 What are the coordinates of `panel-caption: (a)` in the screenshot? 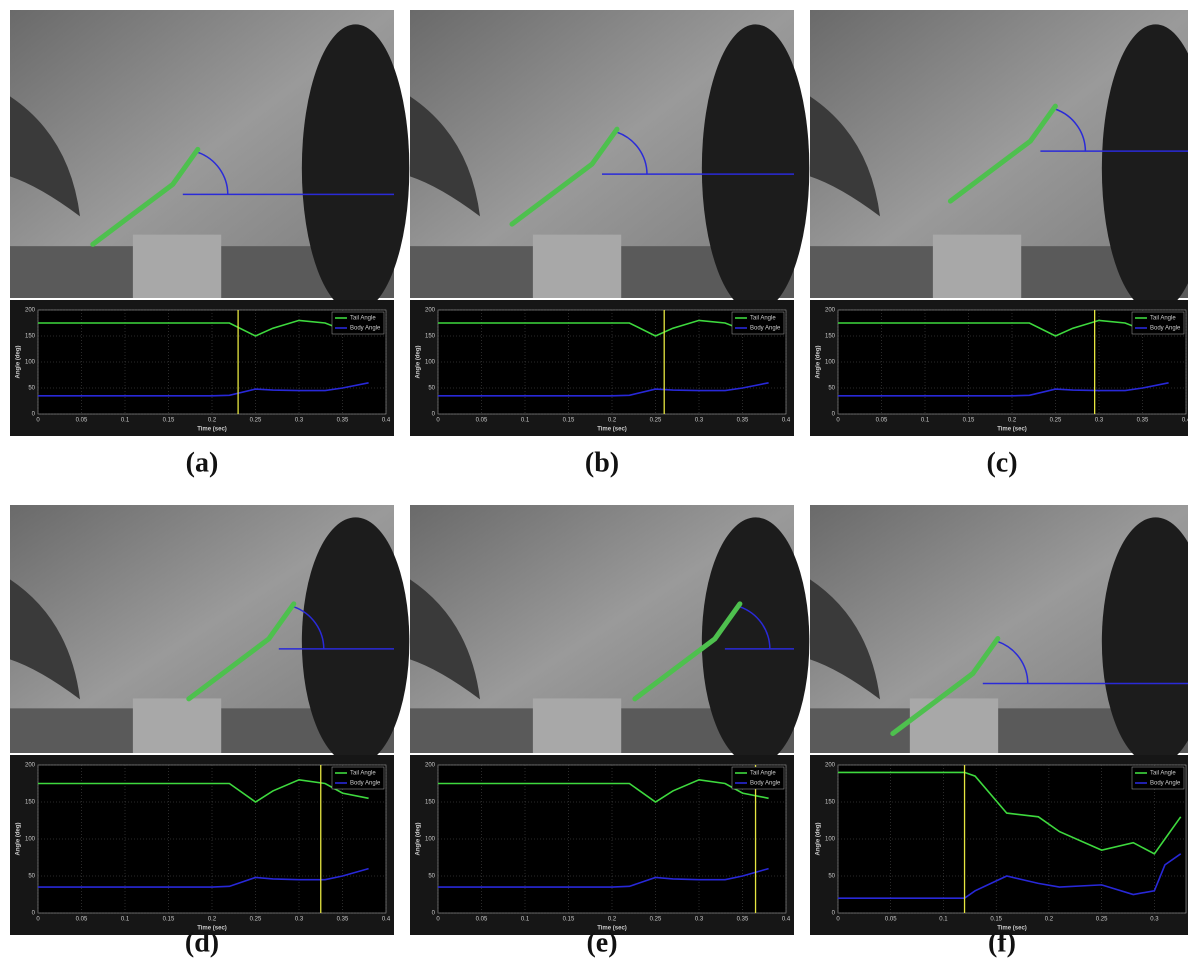 It's located at (202, 462).